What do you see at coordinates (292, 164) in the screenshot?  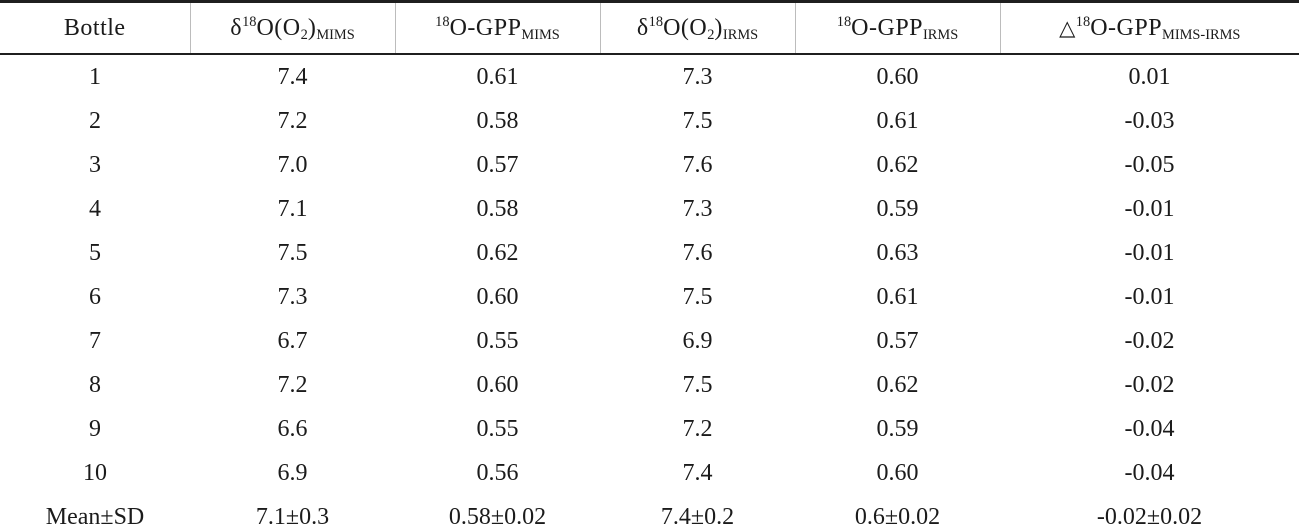 I see `cell-d18o-o2-mims: 7.0` at bounding box center [292, 164].